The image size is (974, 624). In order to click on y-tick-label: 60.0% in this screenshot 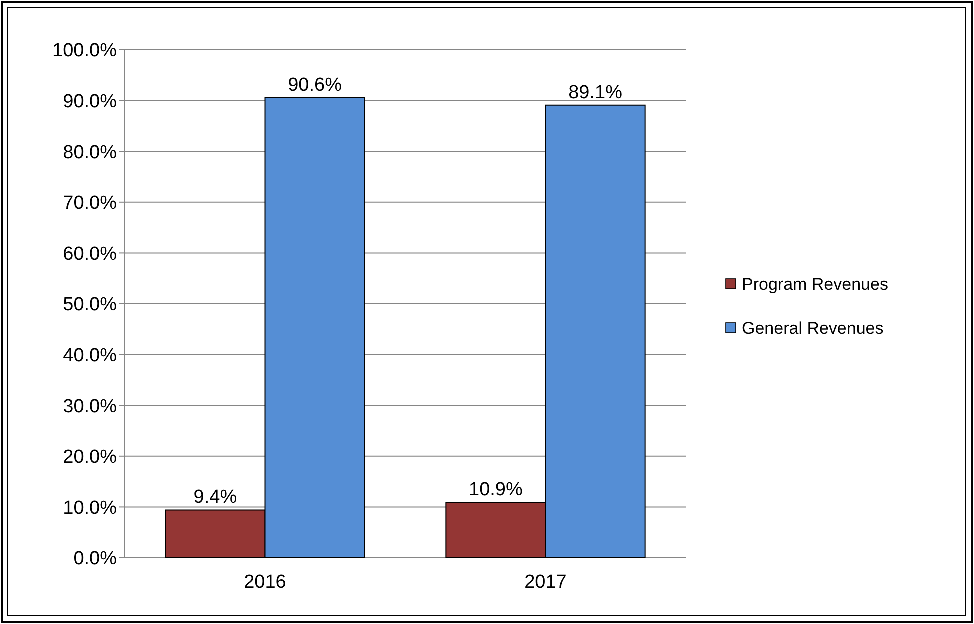, I will do `click(90, 254)`.